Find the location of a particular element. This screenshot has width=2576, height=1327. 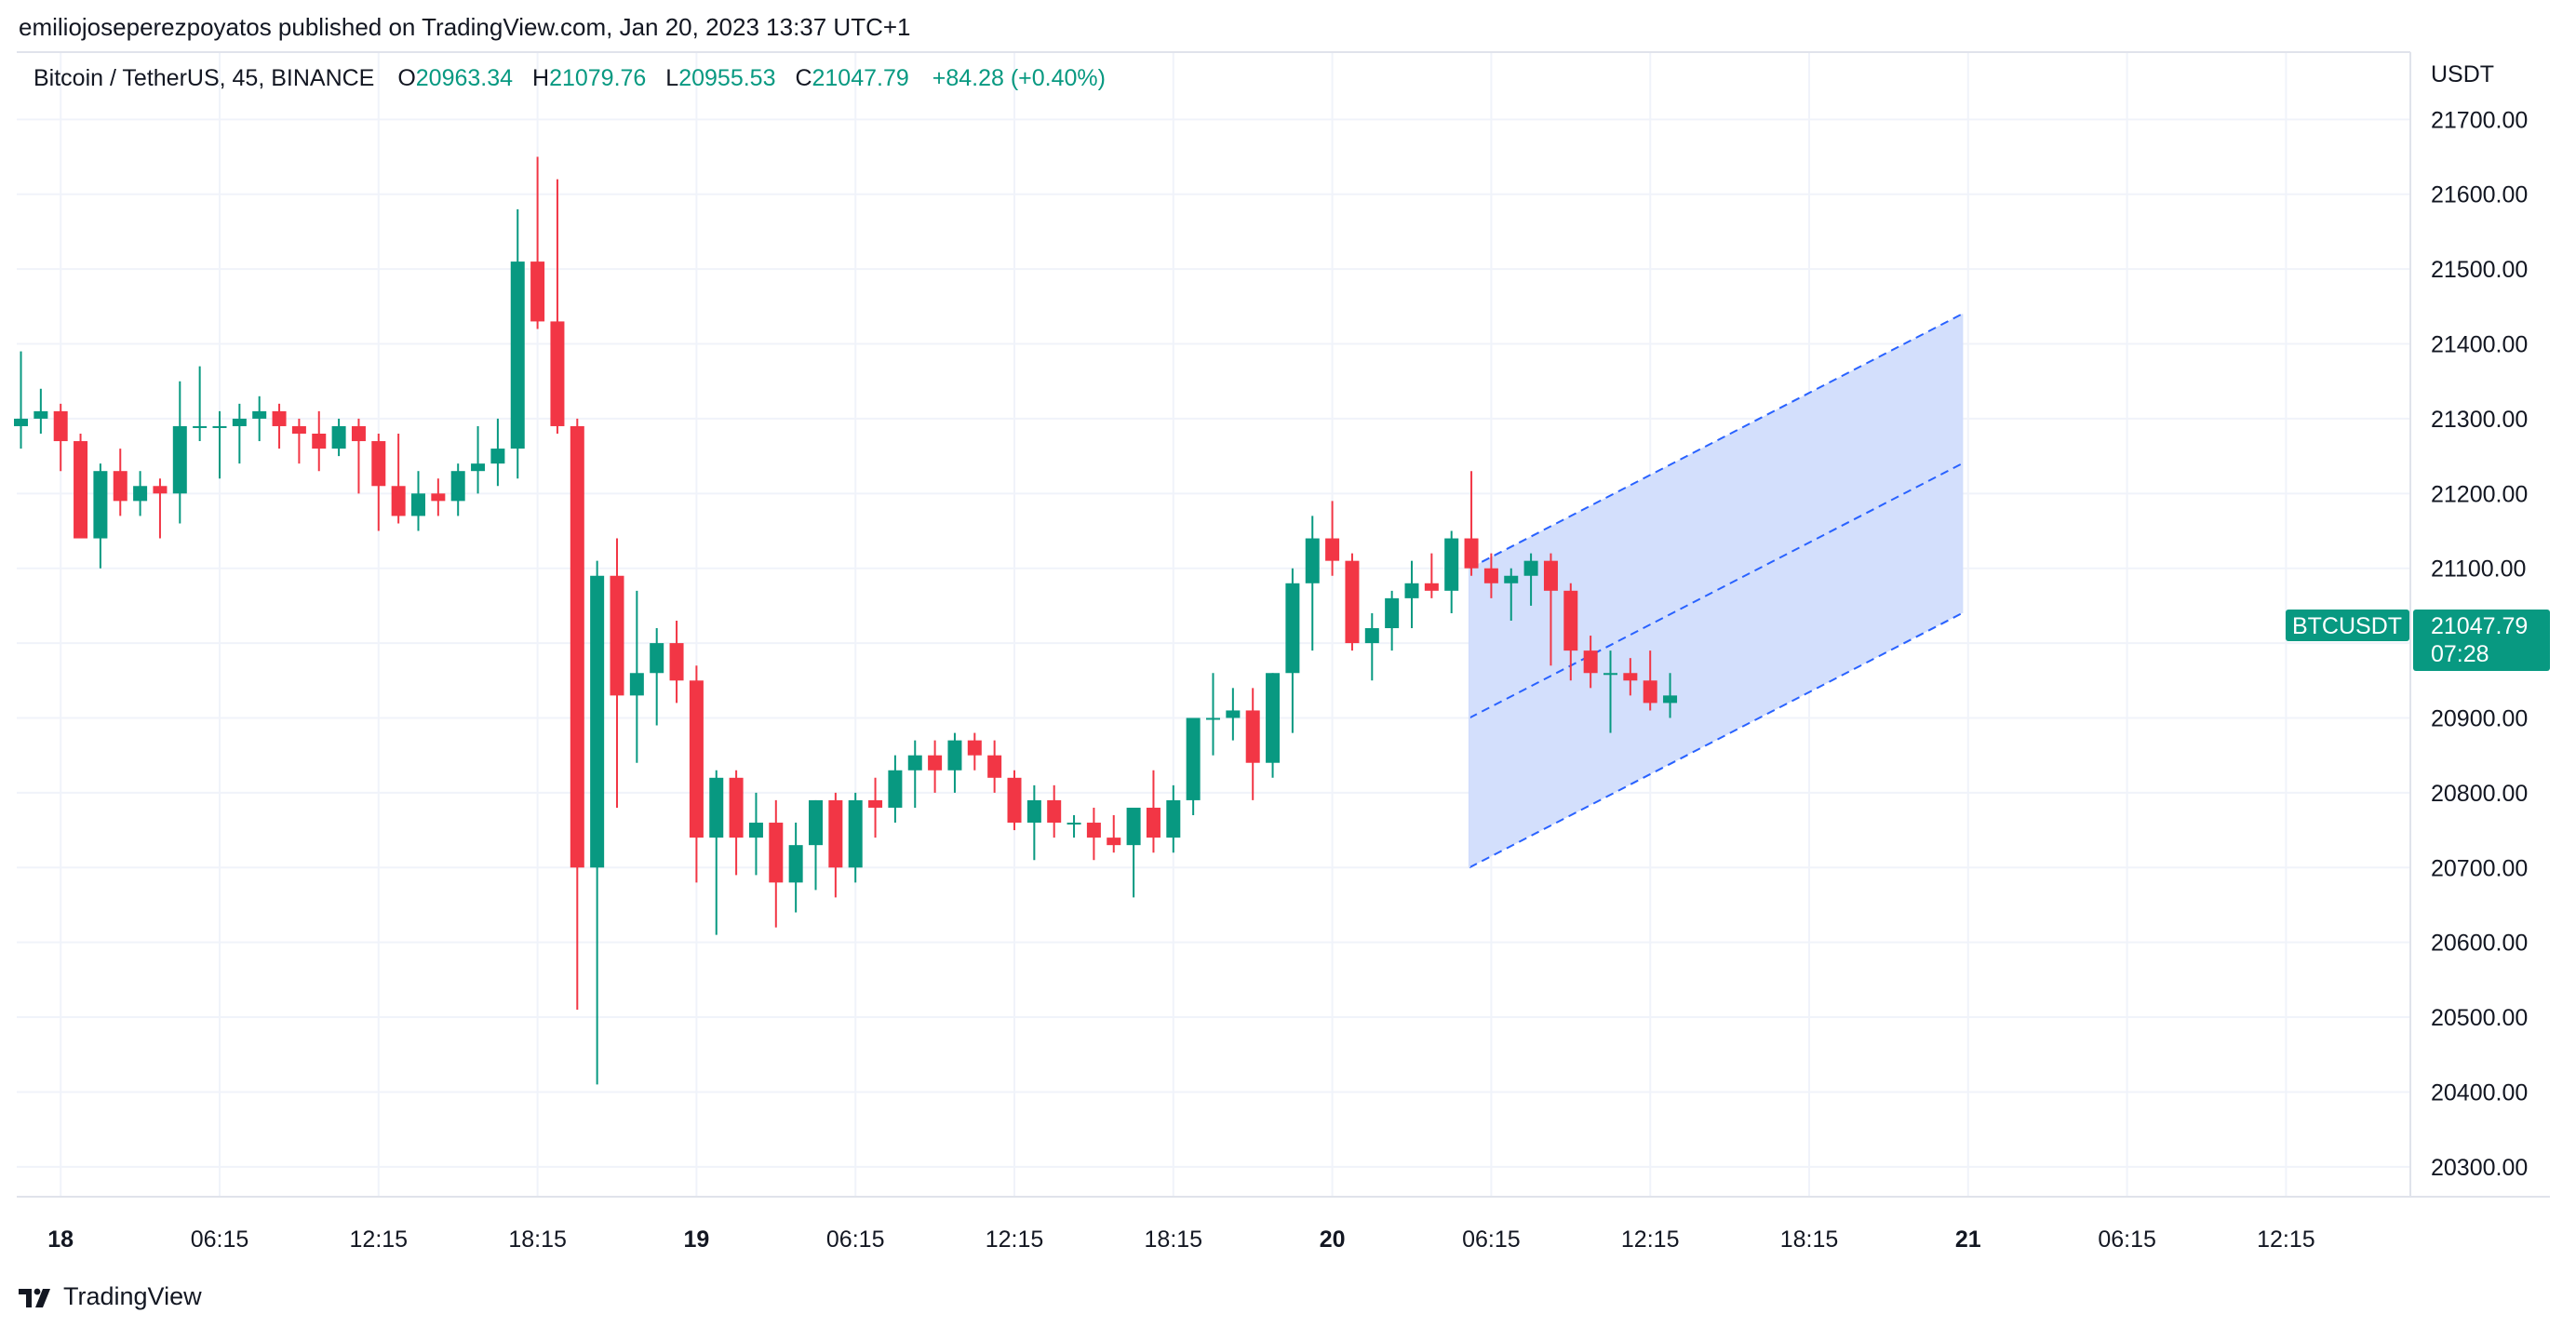

regression-channel is located at coordinates (1716, 591).